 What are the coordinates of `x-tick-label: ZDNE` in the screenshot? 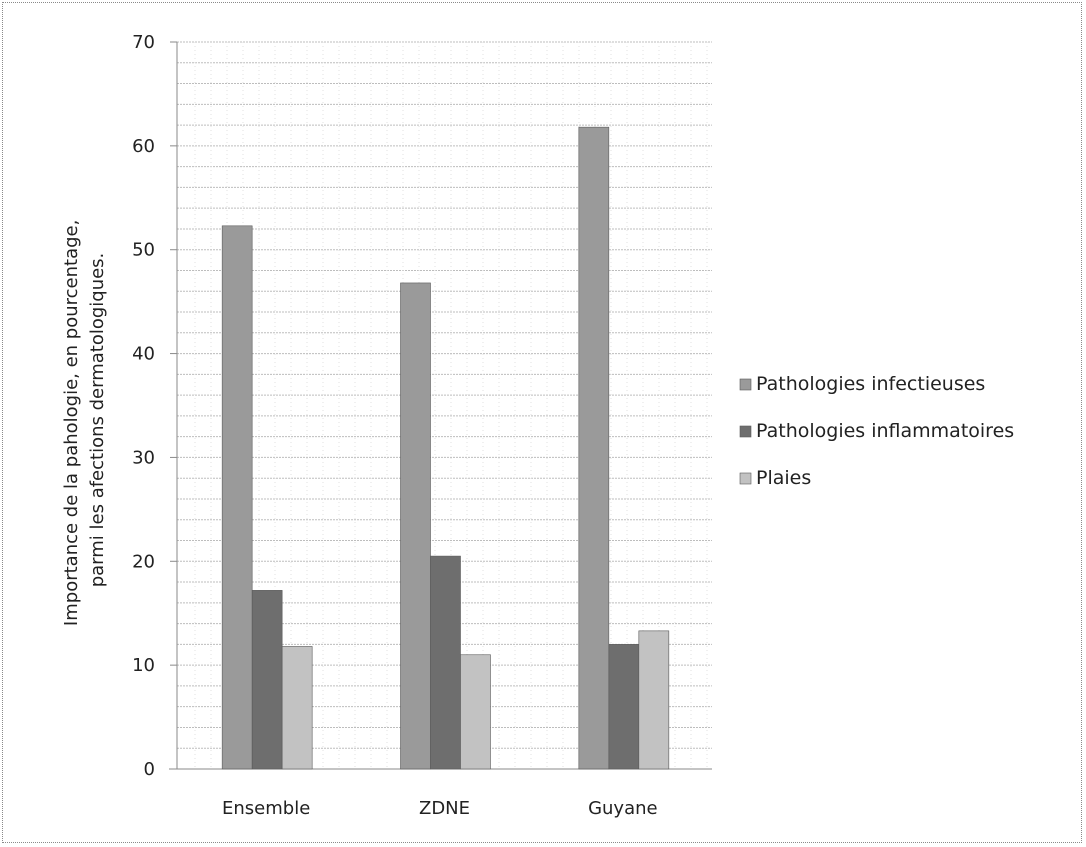 It's located at (444, 808).